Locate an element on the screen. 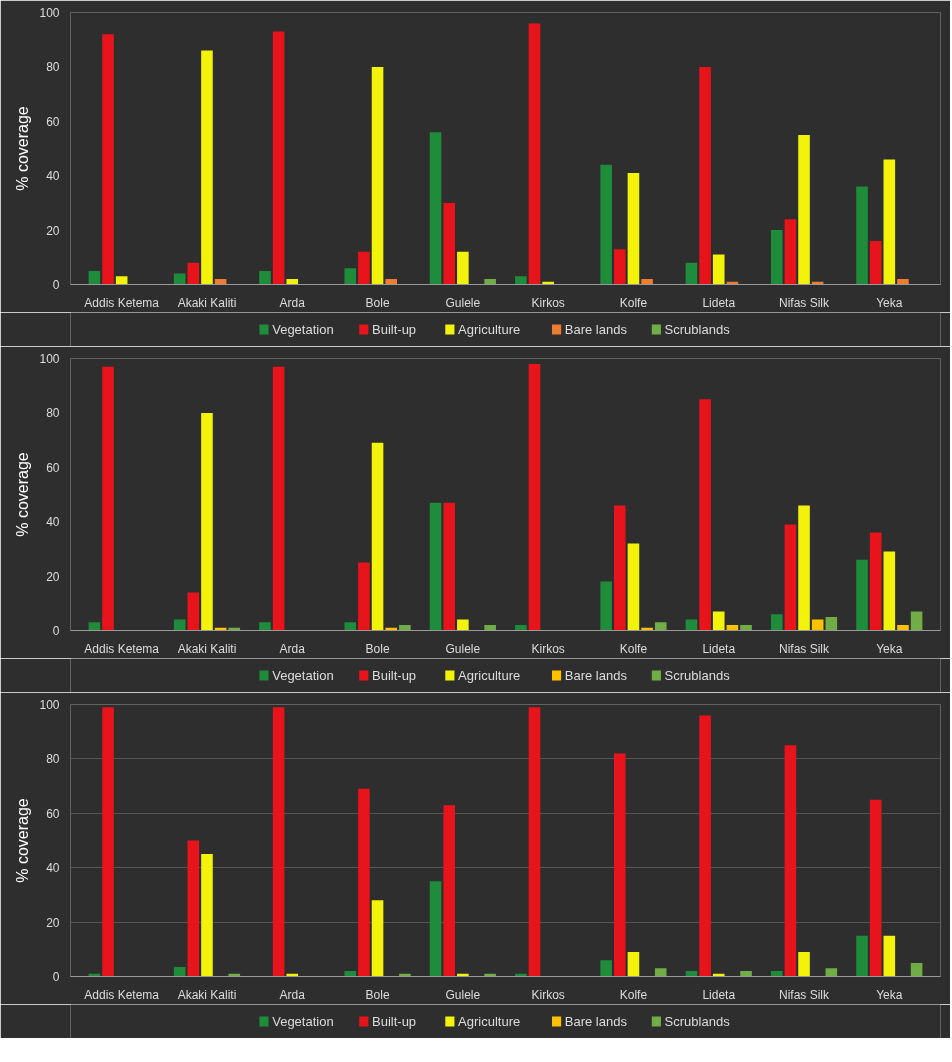 The image size is (952, 1062). y-axis-title: % coverage is located at coordinates (23, 494).